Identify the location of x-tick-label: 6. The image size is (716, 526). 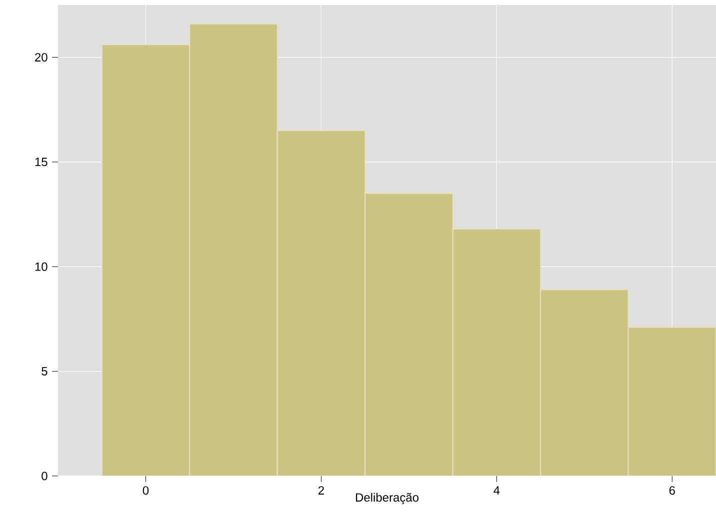
(672, 490).